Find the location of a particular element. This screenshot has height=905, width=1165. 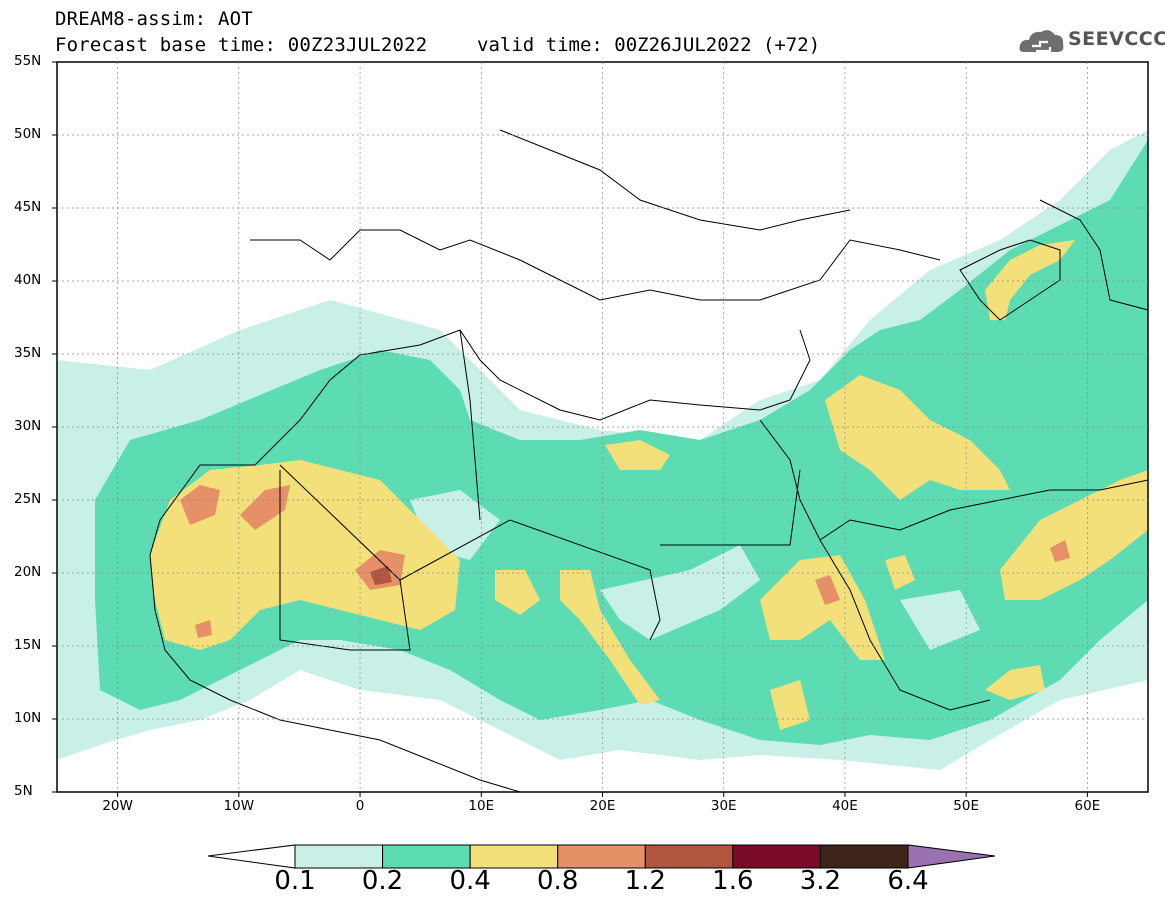

lon-label: 20E is located at coordinates (602, 806).